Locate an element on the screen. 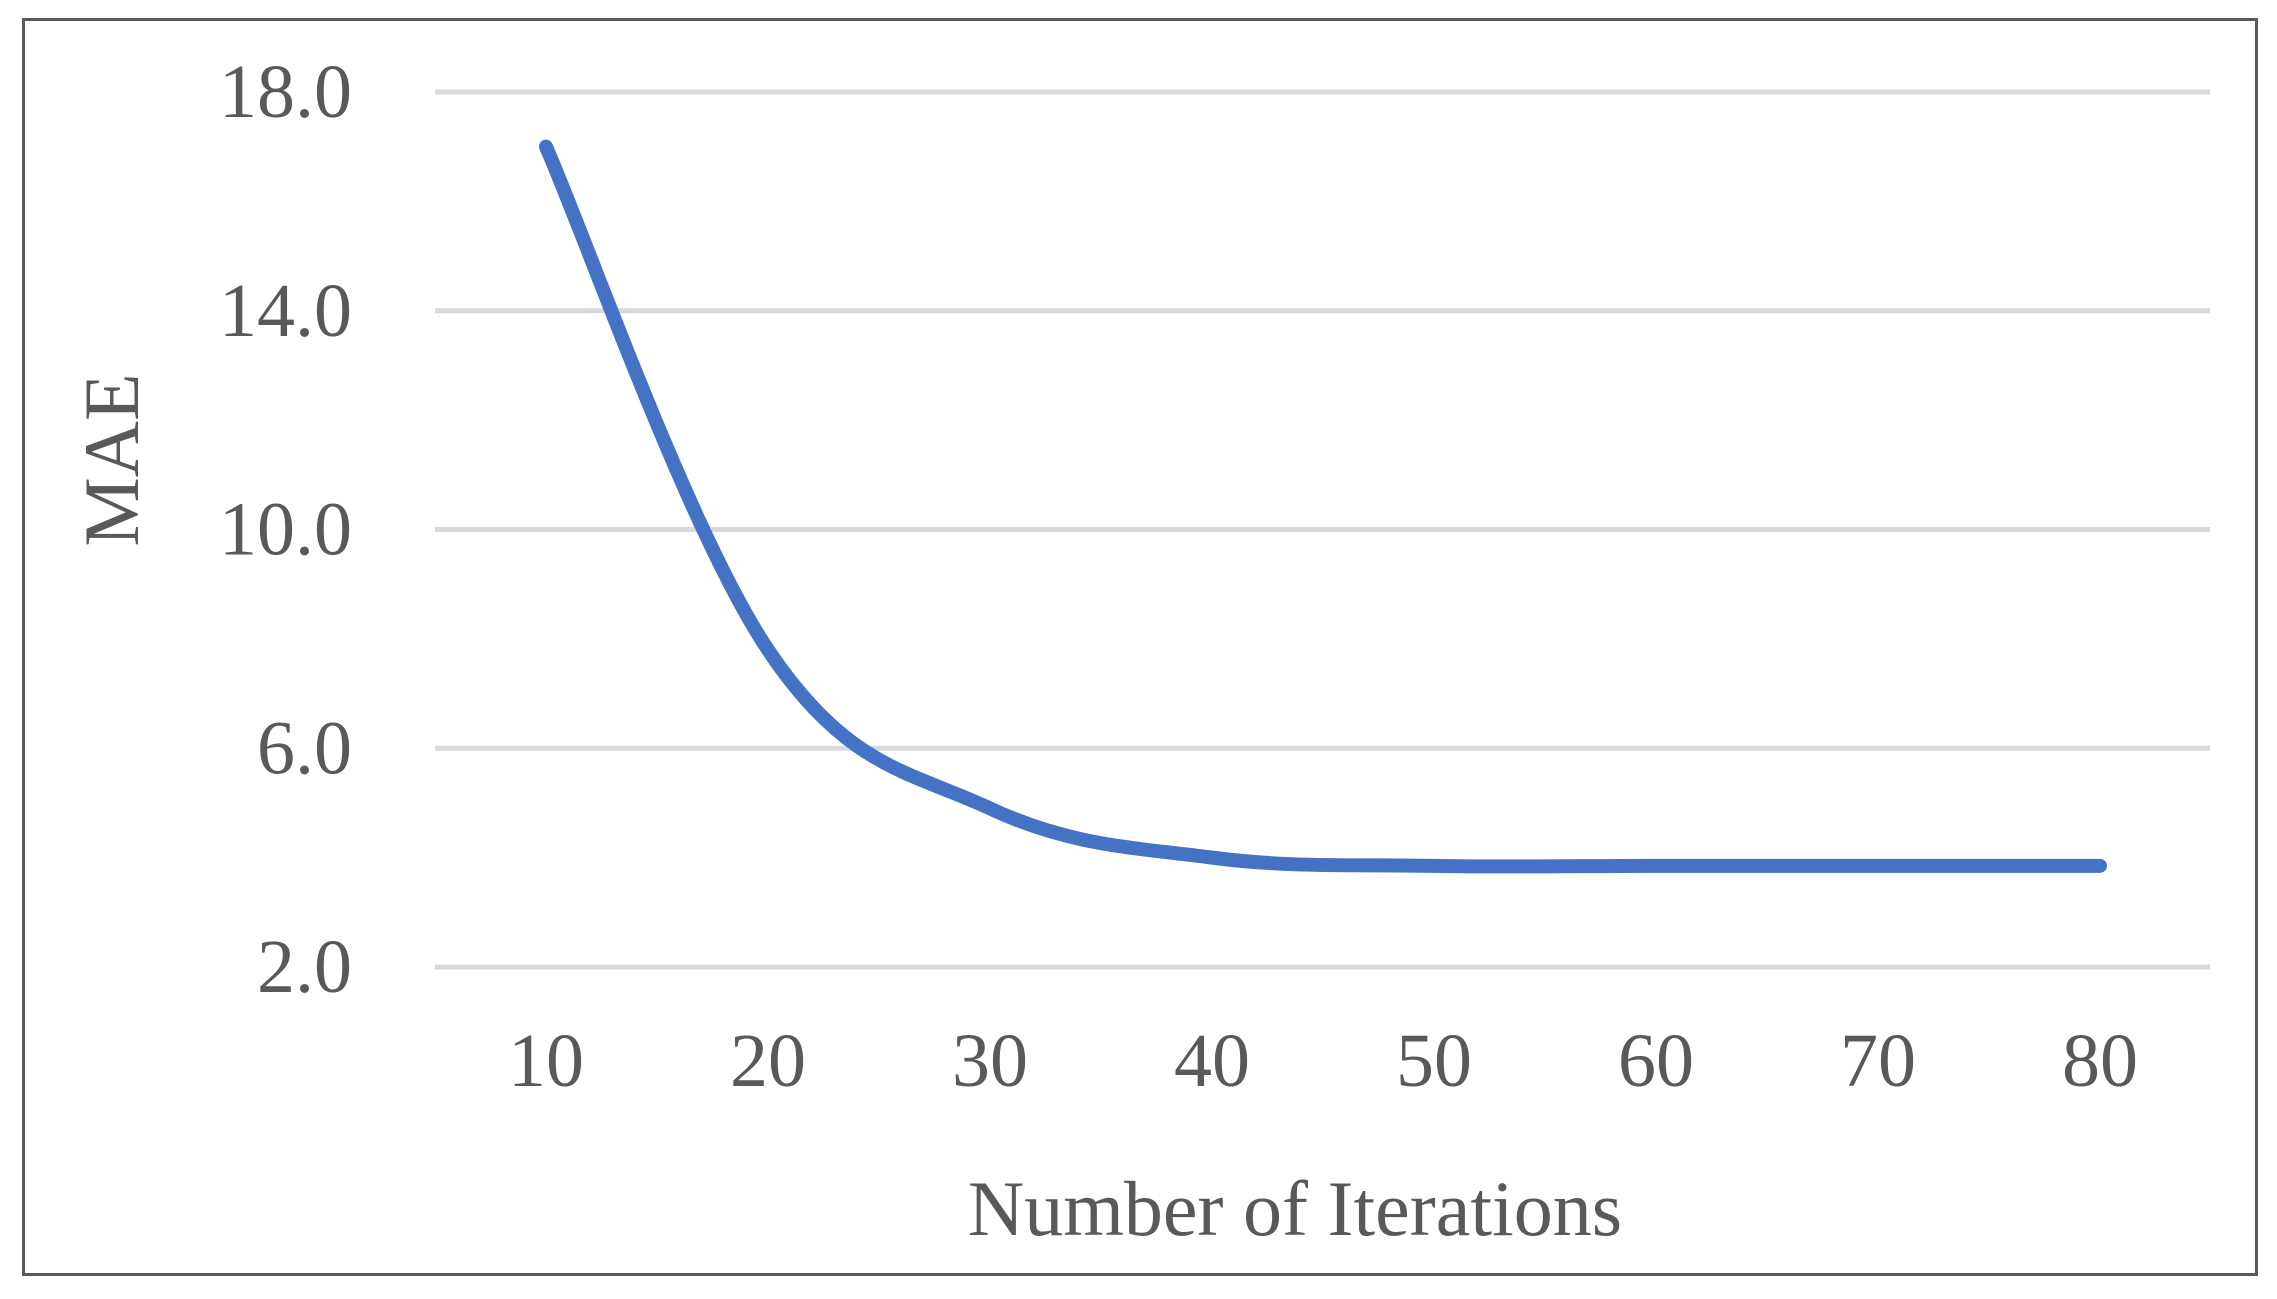 The image size is (2277, 1299). y-axis-tick-labels: 2.0 6.0 10.0 14.0 18.0 is located at coordinates (285, 529).